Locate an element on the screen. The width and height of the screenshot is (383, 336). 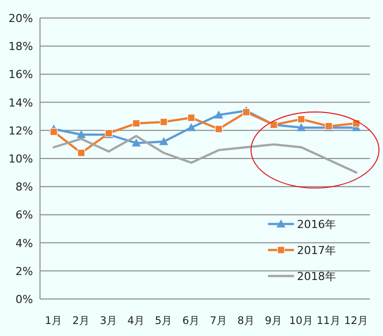
y-tick-label: 0% is located at coordinates (24, 299).